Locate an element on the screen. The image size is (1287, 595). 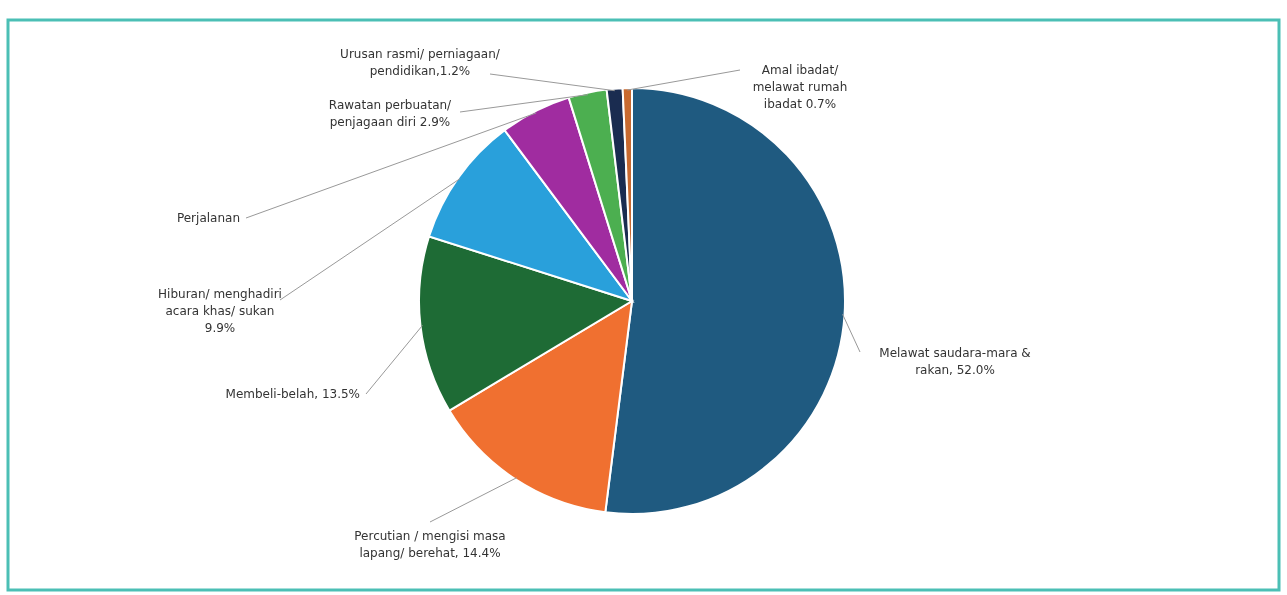
slice-label: Perjalanan is located at coordinates (208, 218).